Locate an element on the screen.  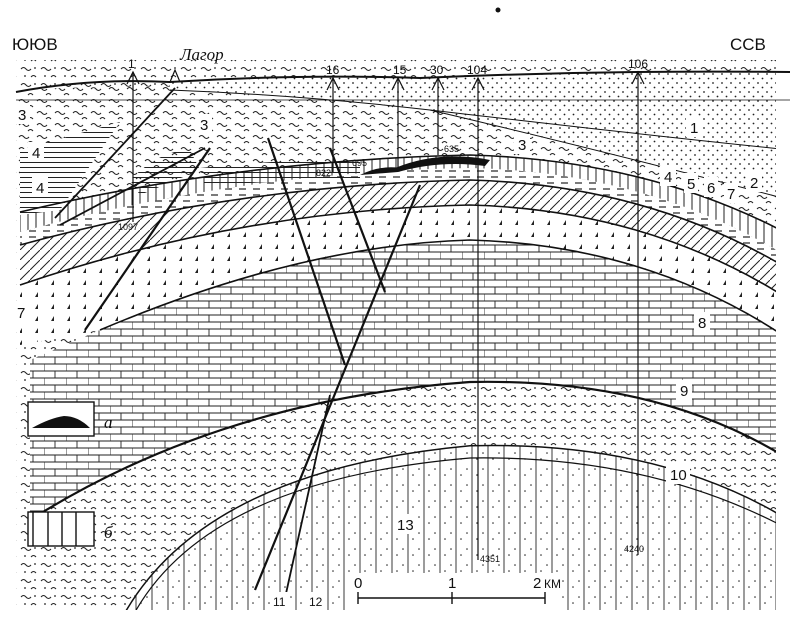
scale-bar: 0 1 2 КМ is located at coordinates (454, 593).